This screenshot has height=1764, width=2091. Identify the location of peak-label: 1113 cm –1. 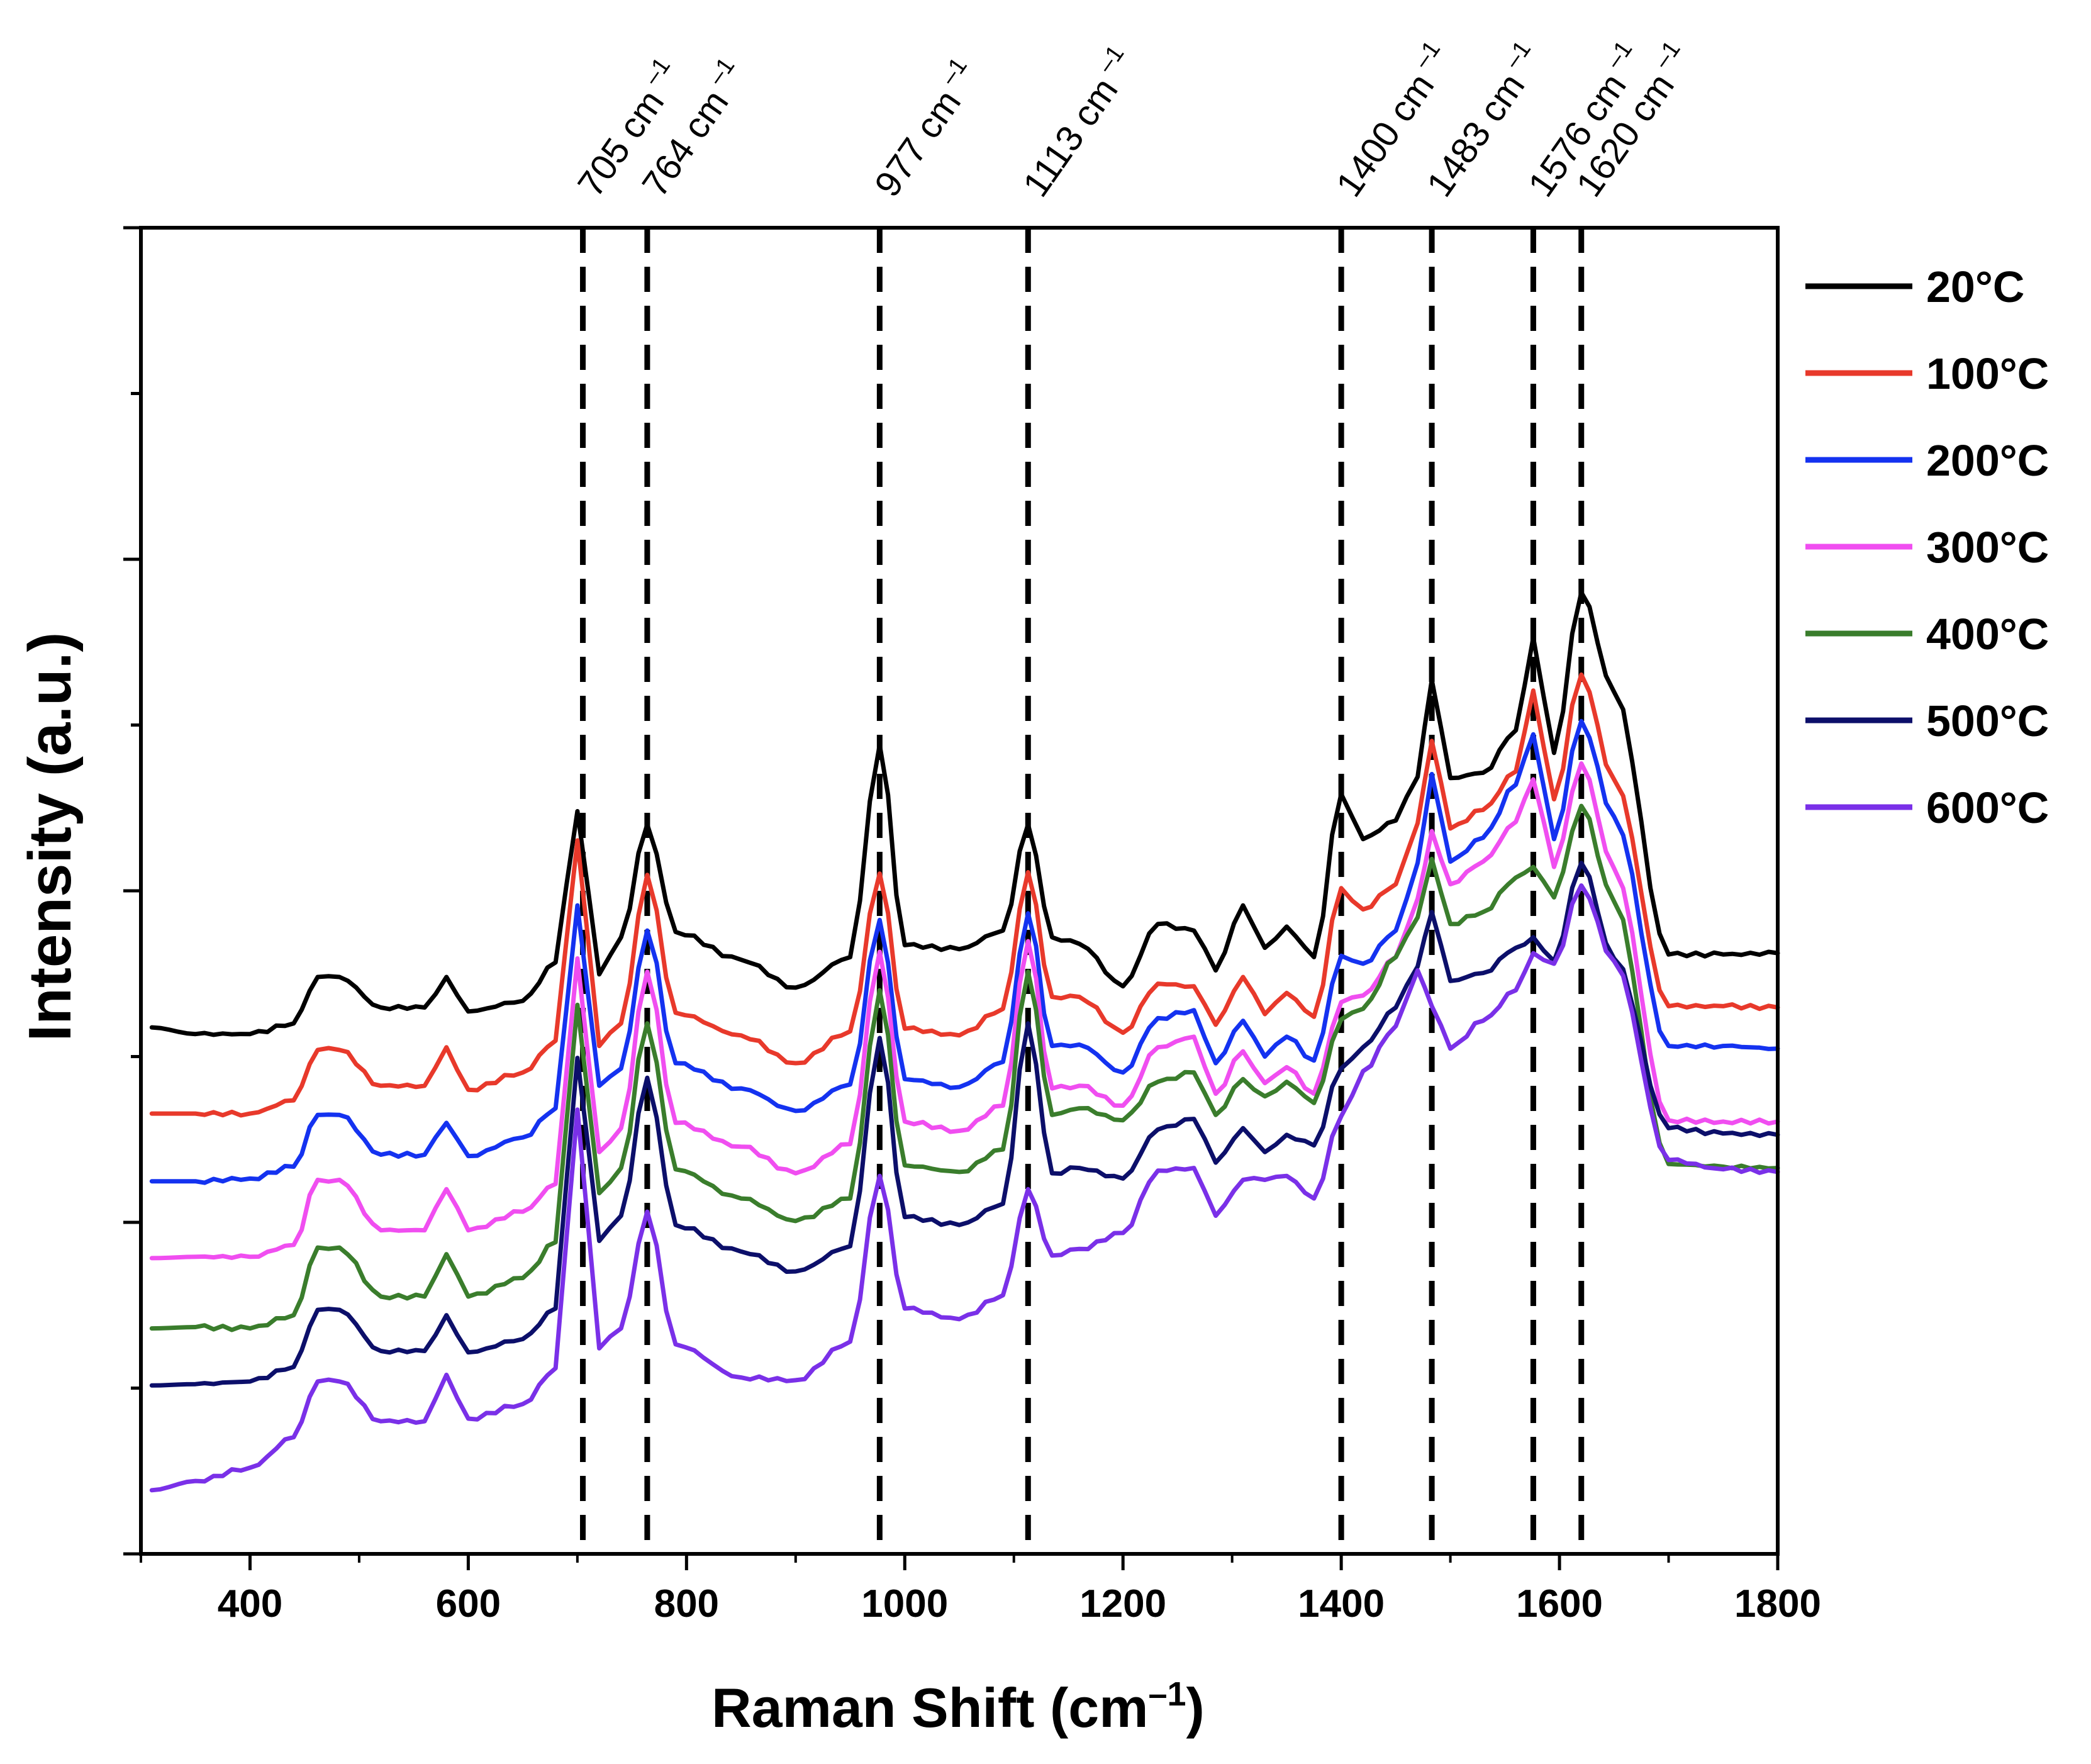
(1078, 122).